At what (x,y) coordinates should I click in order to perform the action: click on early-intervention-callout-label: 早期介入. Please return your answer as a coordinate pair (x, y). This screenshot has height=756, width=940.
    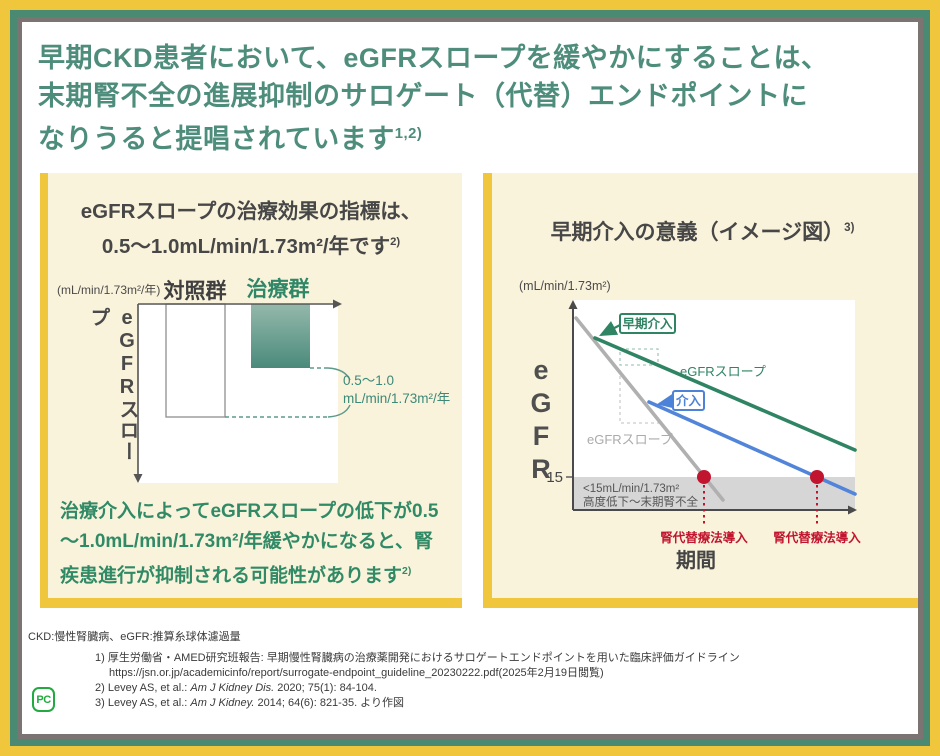
    Looking at the image, I should click on (647, 323).